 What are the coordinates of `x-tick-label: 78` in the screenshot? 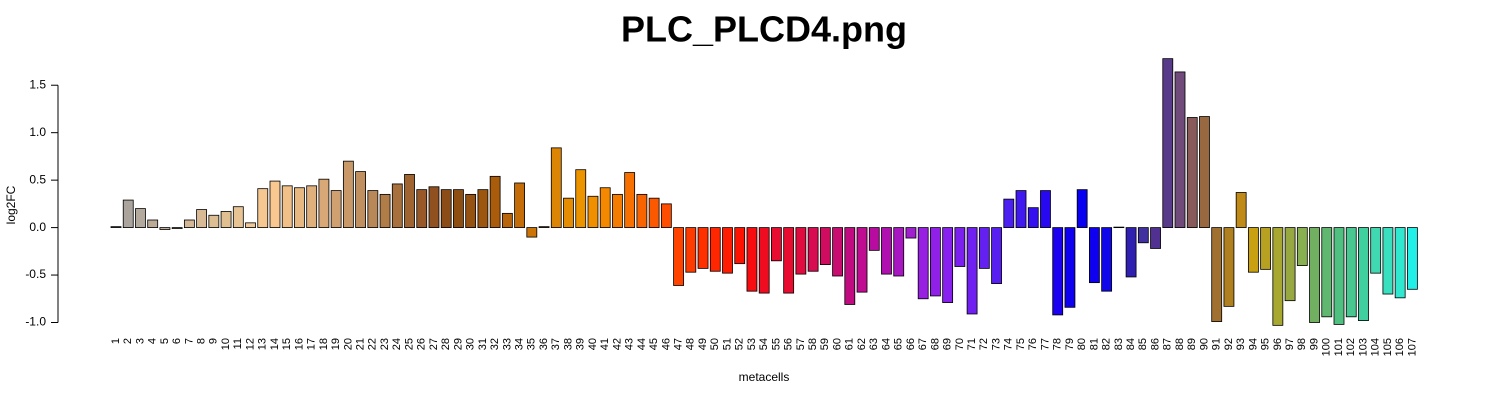 It's located at (1058, 344).